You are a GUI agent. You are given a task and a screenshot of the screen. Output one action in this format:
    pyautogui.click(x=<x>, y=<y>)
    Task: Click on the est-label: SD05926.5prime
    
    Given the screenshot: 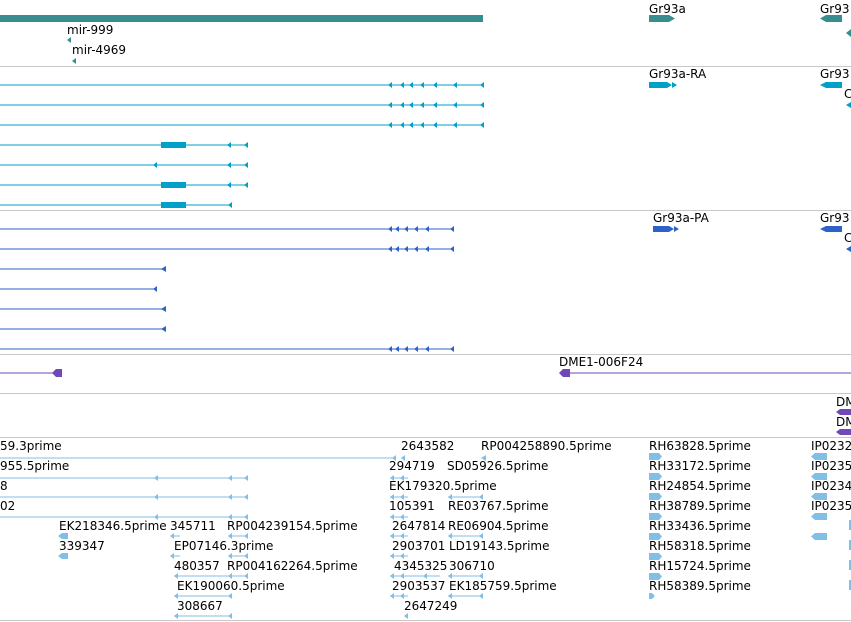 What is the action you would take?
    pyautogui.click(x=498, y=466)
    